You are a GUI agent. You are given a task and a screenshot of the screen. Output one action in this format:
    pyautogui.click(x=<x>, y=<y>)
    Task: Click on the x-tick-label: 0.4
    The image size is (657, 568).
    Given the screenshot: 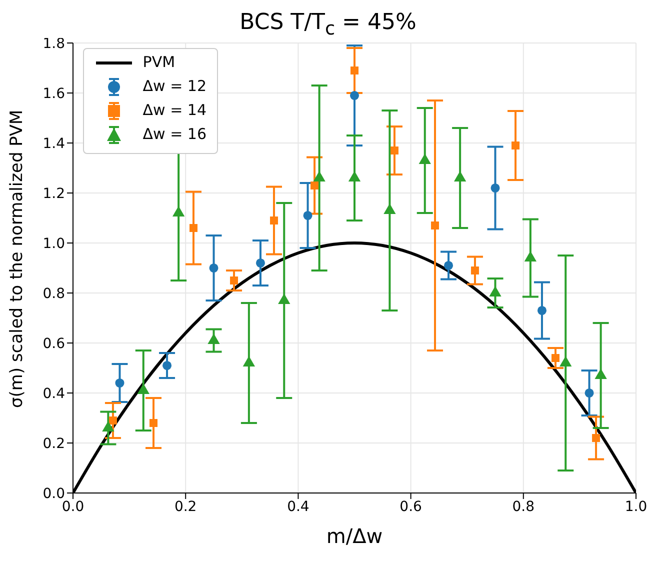 What is the action you would take?
    pyautogui.click(x=298, y=506)
    